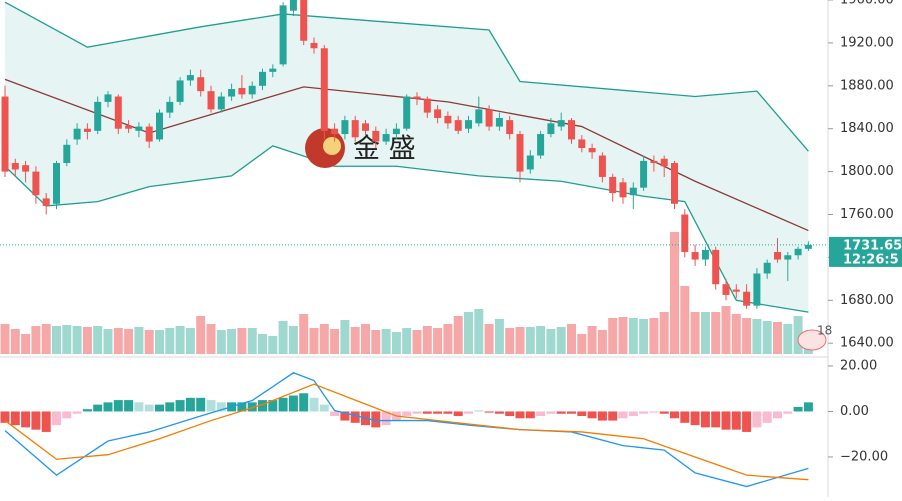  Describe the element at coordinates (865, 251) in the screenshot. I see `last-price-box` at that location.